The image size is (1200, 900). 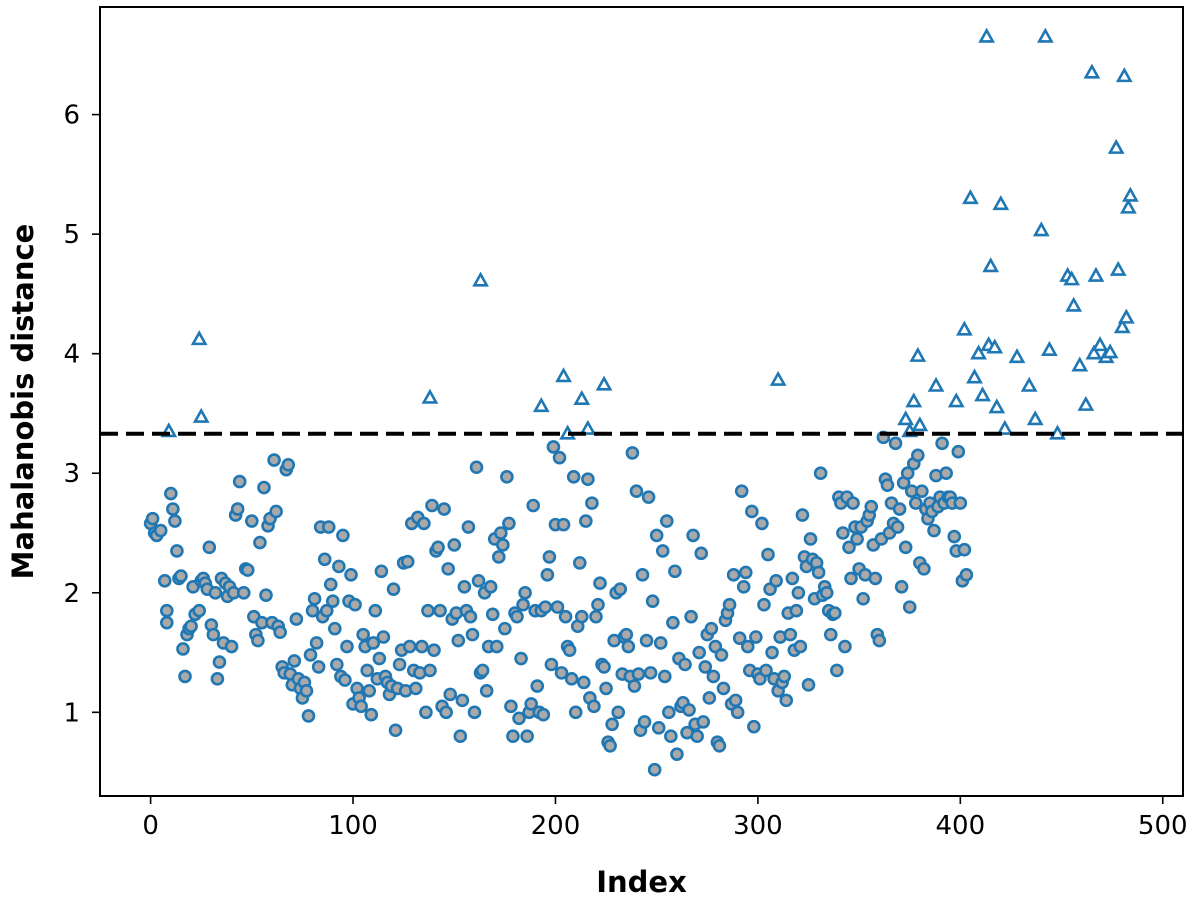 I want to click on x-axis-label: Index, so click(x=641, y=882).